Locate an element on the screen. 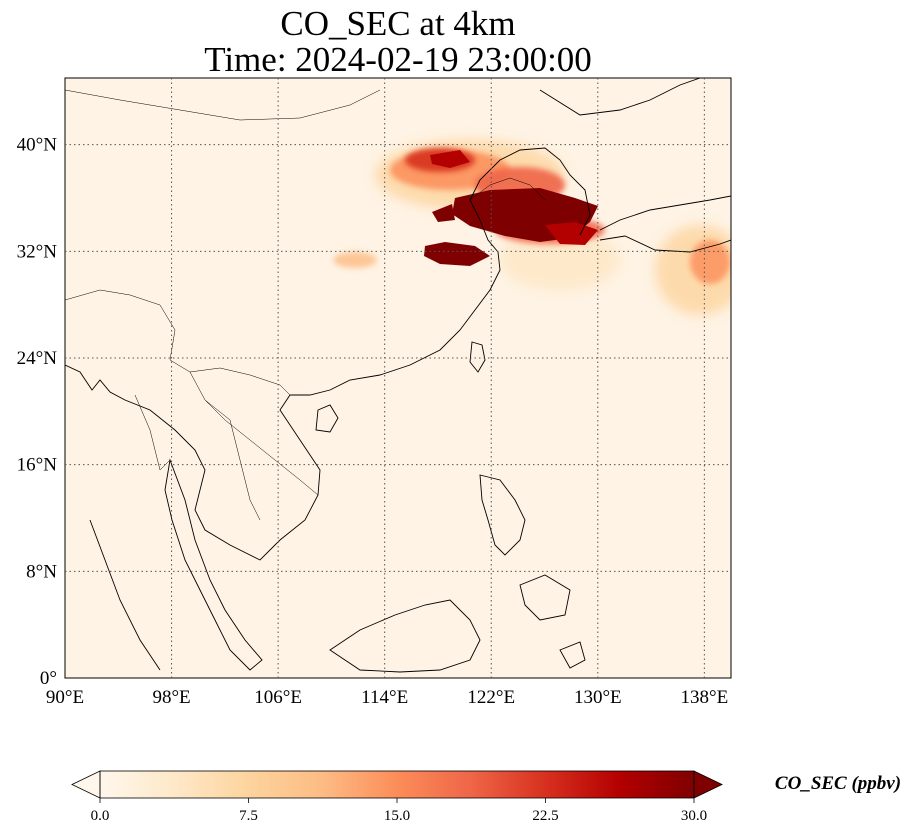 The image size is (916, 836). colorbar-tick-label: 7.5 is located at coordinates (248, 816).